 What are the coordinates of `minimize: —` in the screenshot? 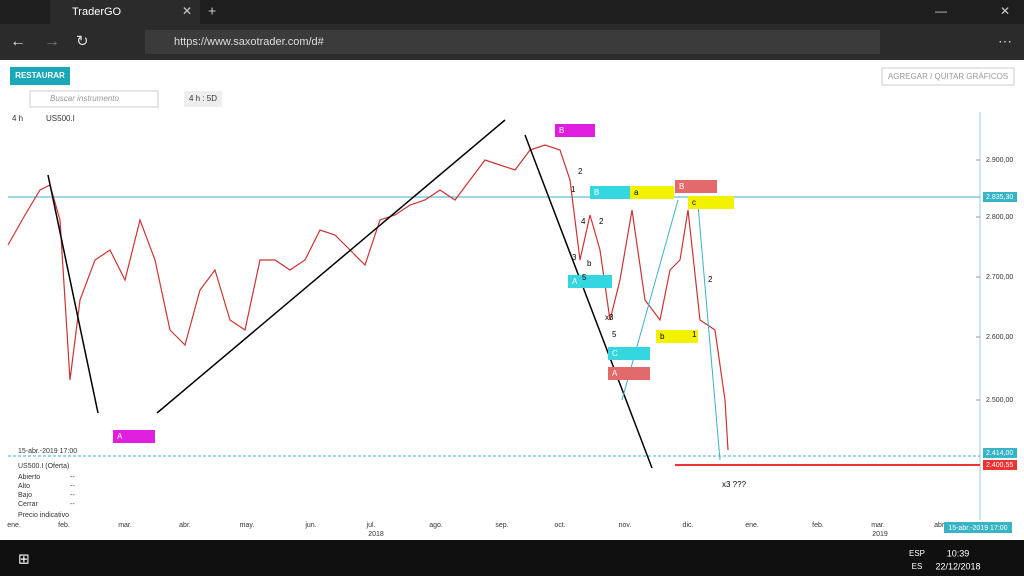 It's located at (941, 11).